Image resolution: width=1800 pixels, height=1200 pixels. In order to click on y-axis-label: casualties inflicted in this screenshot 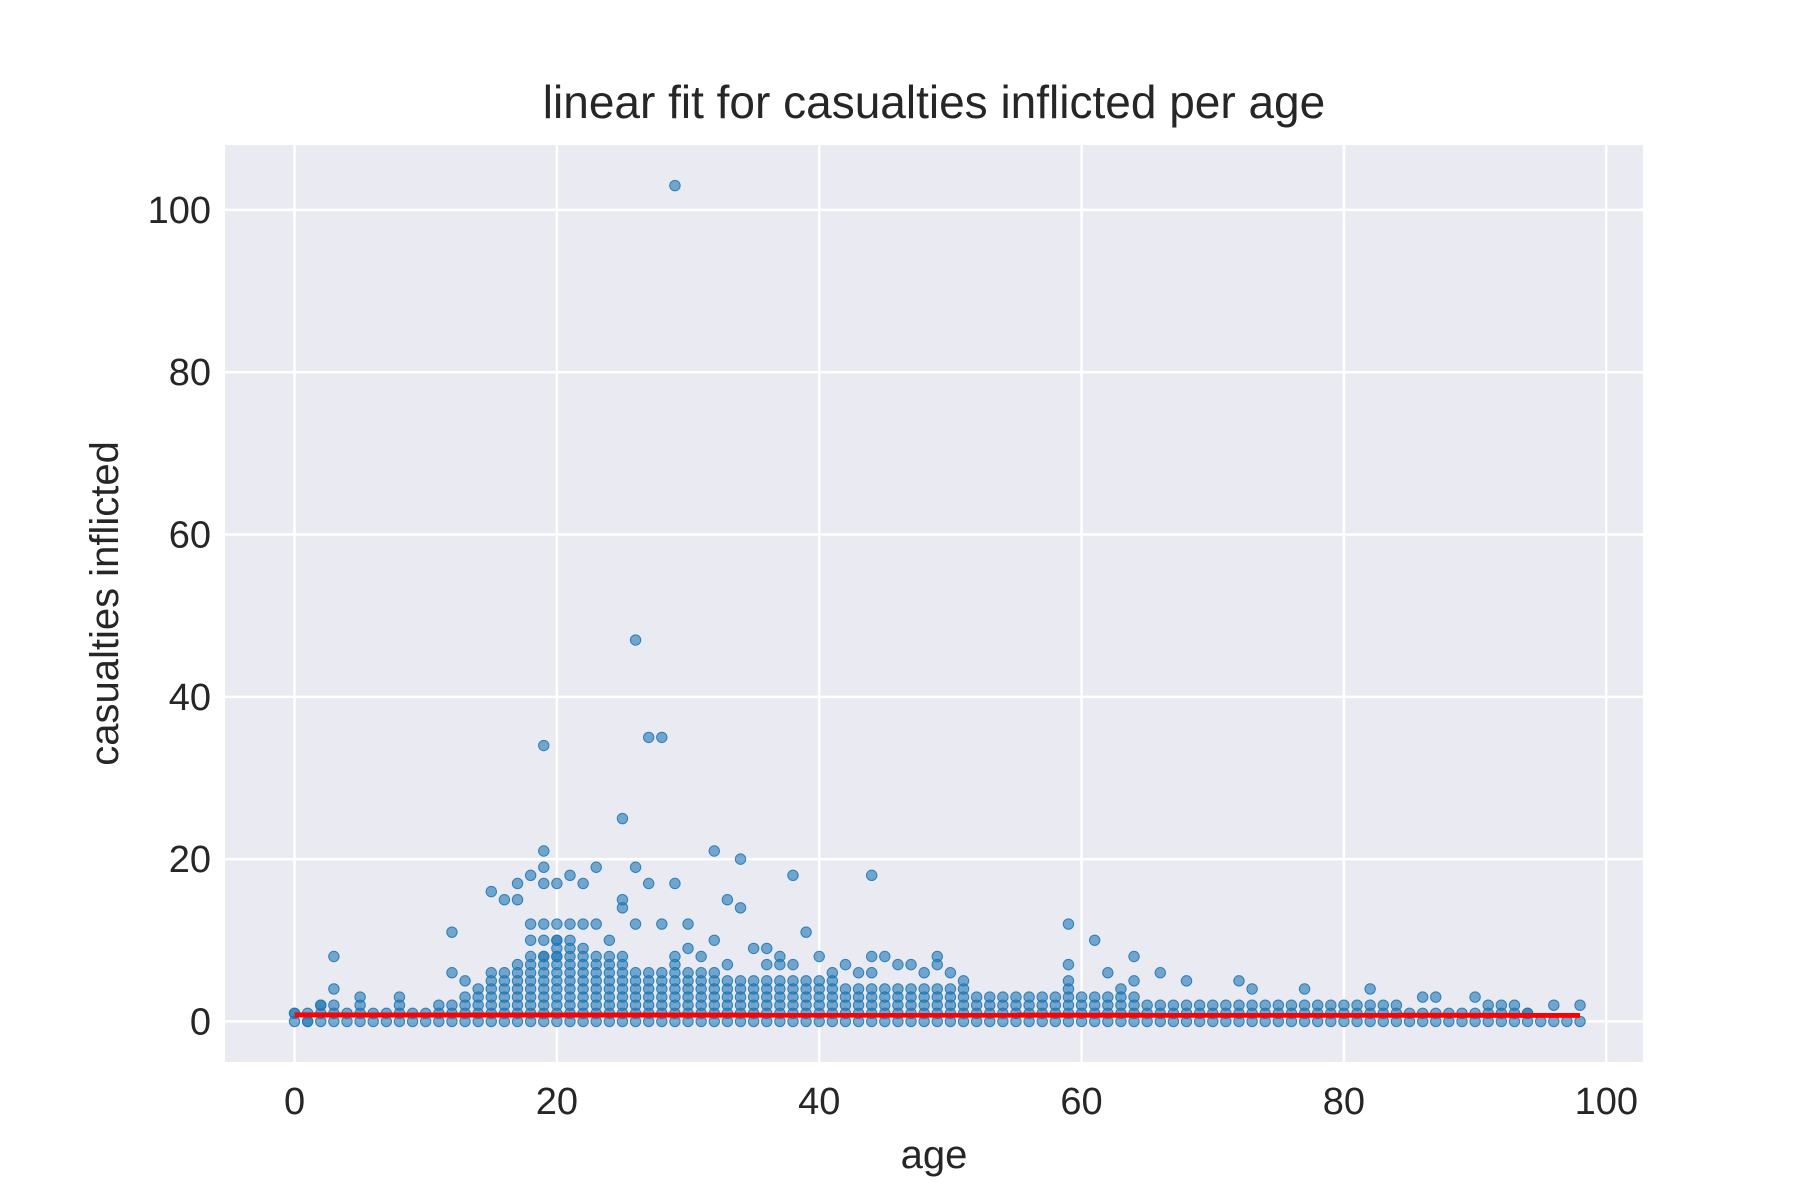, I will do `click(105, 603)`.